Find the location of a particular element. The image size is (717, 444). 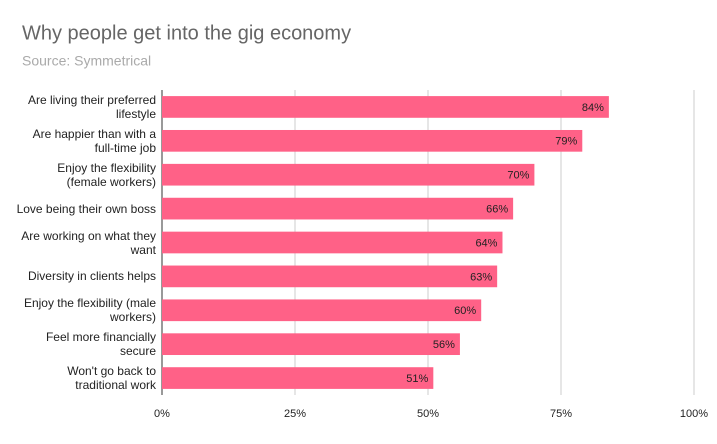

y-tick-label: Enjoy the flexibility (male workers) is located at coordinates (89, 310).